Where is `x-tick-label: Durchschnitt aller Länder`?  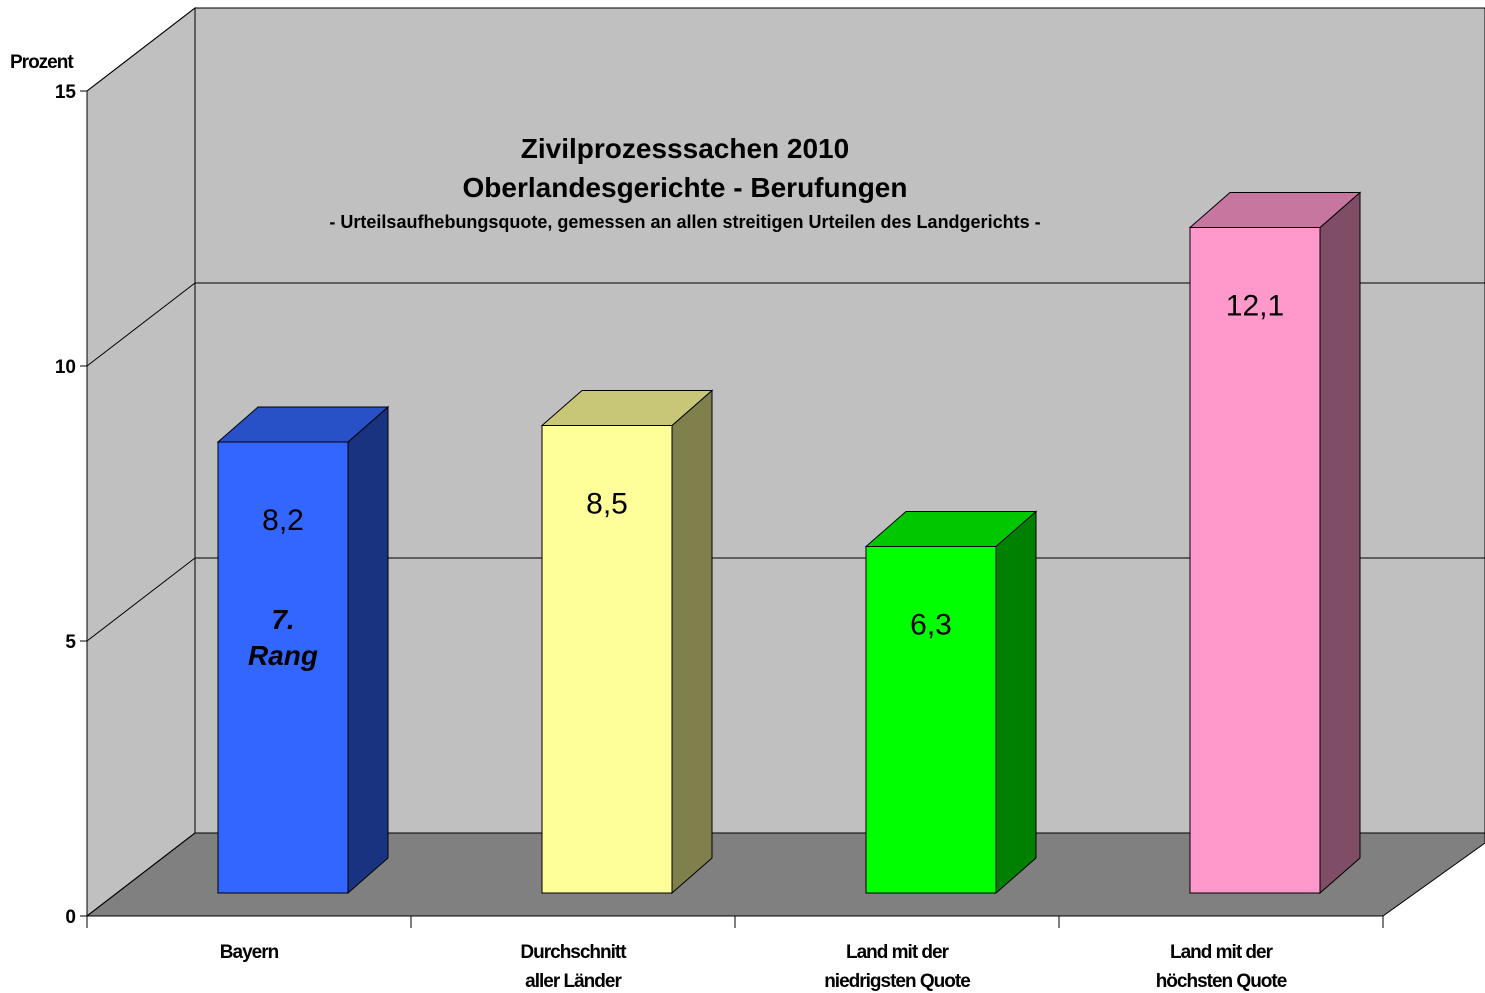 x-tick-label: Durchschnitt aller Länder is located at coordinates (573, 967).